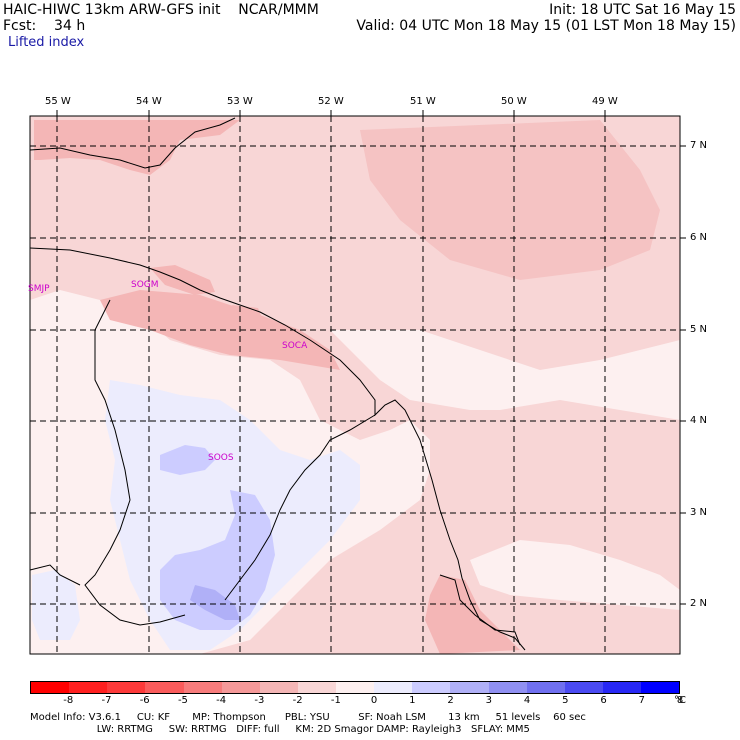 Image resolution: width=740 pixels, height=740 pixels. What do you see at coordinates (55, 575) in the screenshot?
I see `west-border` at bounding box center [55, 575].